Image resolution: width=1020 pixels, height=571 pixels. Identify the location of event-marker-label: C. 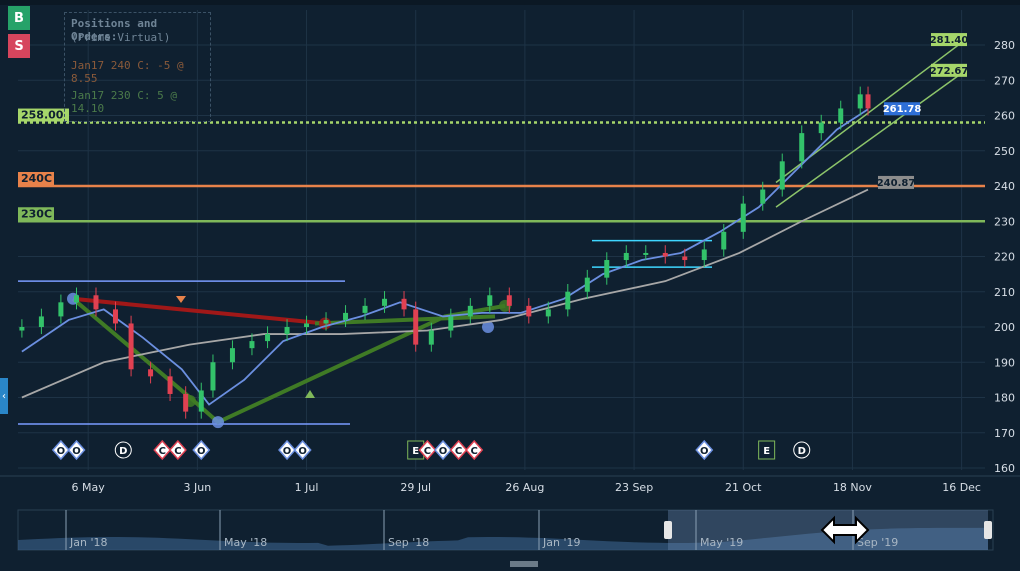
(458, 451).